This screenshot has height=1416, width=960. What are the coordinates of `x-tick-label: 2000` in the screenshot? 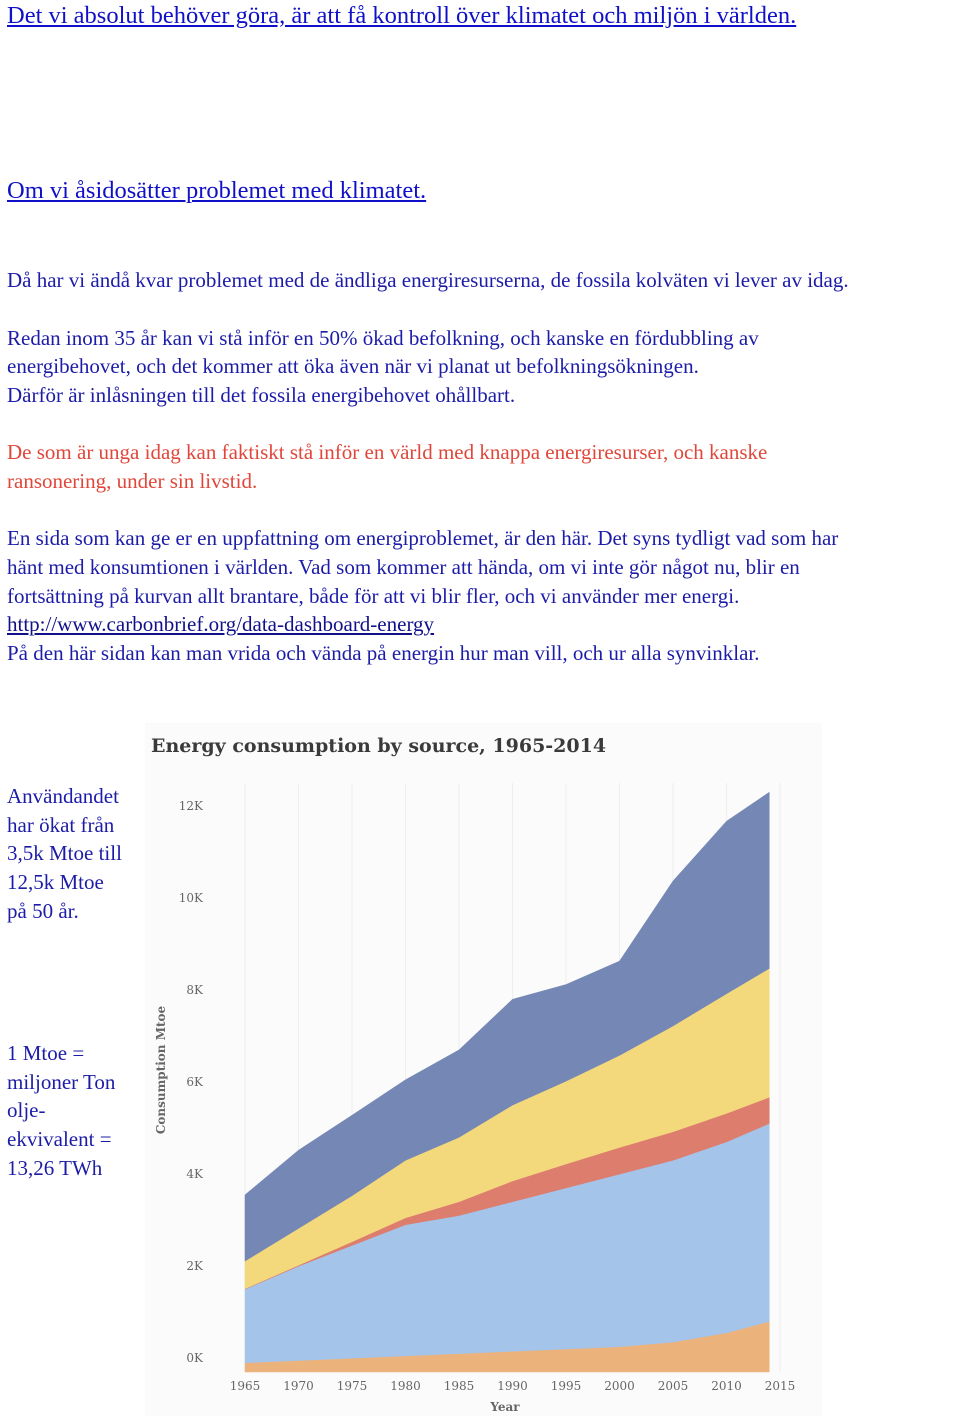 It's located at (619, 1386).